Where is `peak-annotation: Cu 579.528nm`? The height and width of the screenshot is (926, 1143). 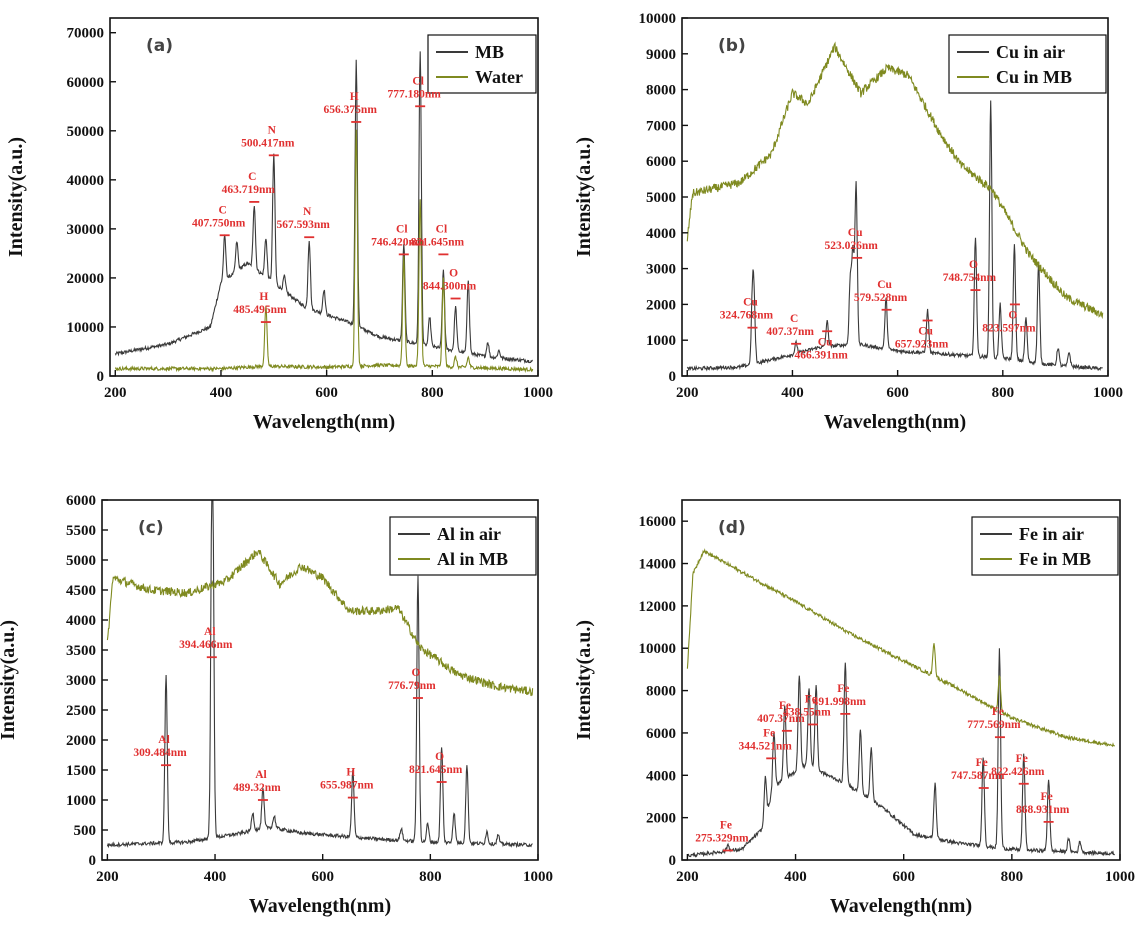
peak-annotation: Cu 579.528nm is located at coordinates (881, 291).